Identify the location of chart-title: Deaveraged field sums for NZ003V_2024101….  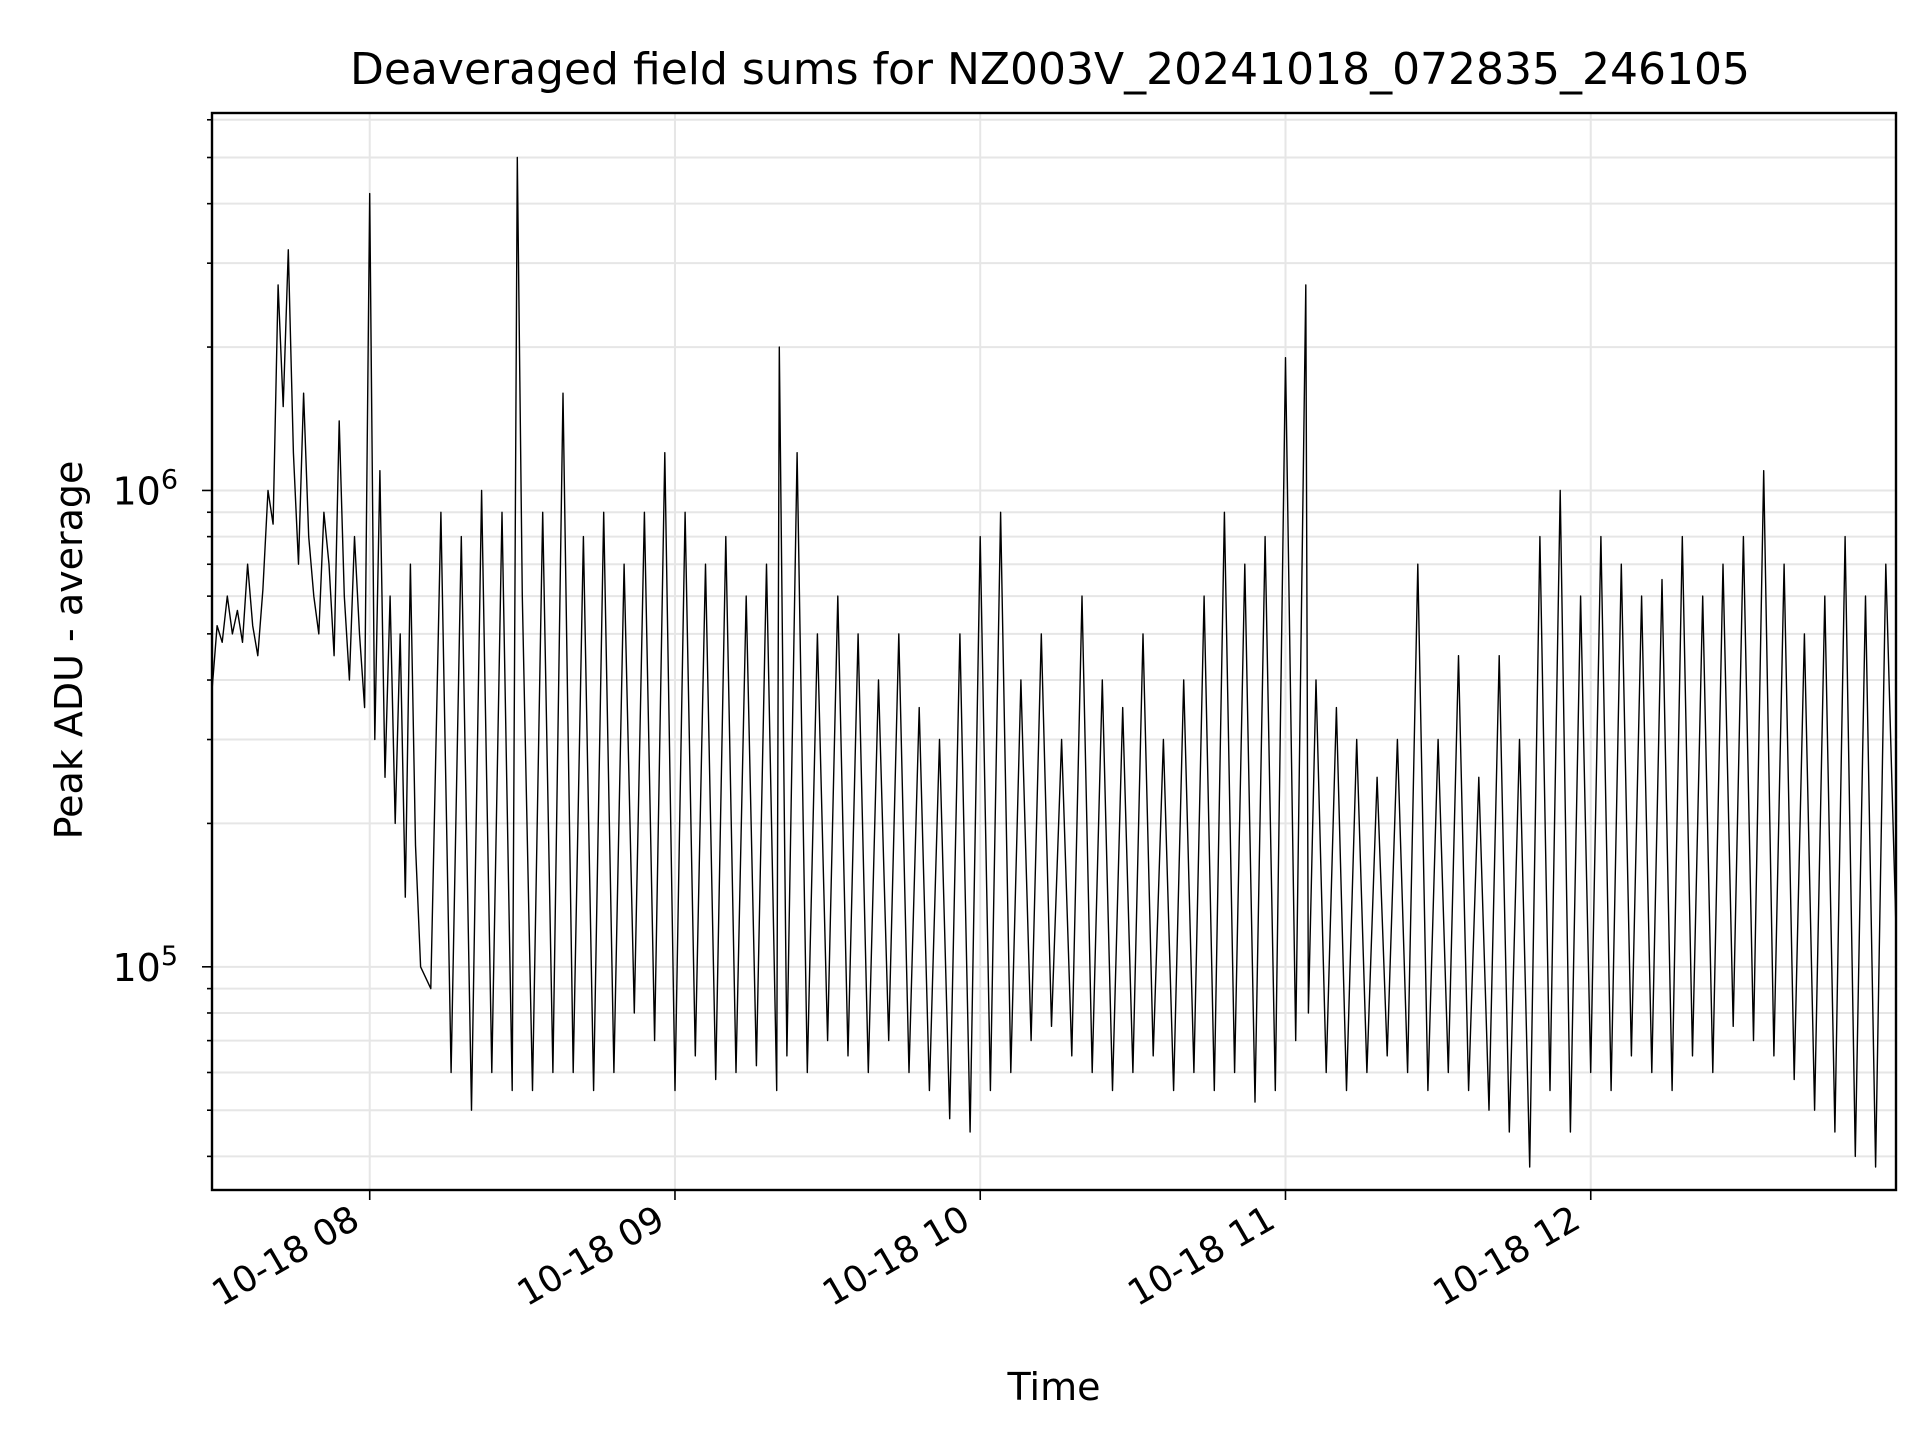
(1050, 69).